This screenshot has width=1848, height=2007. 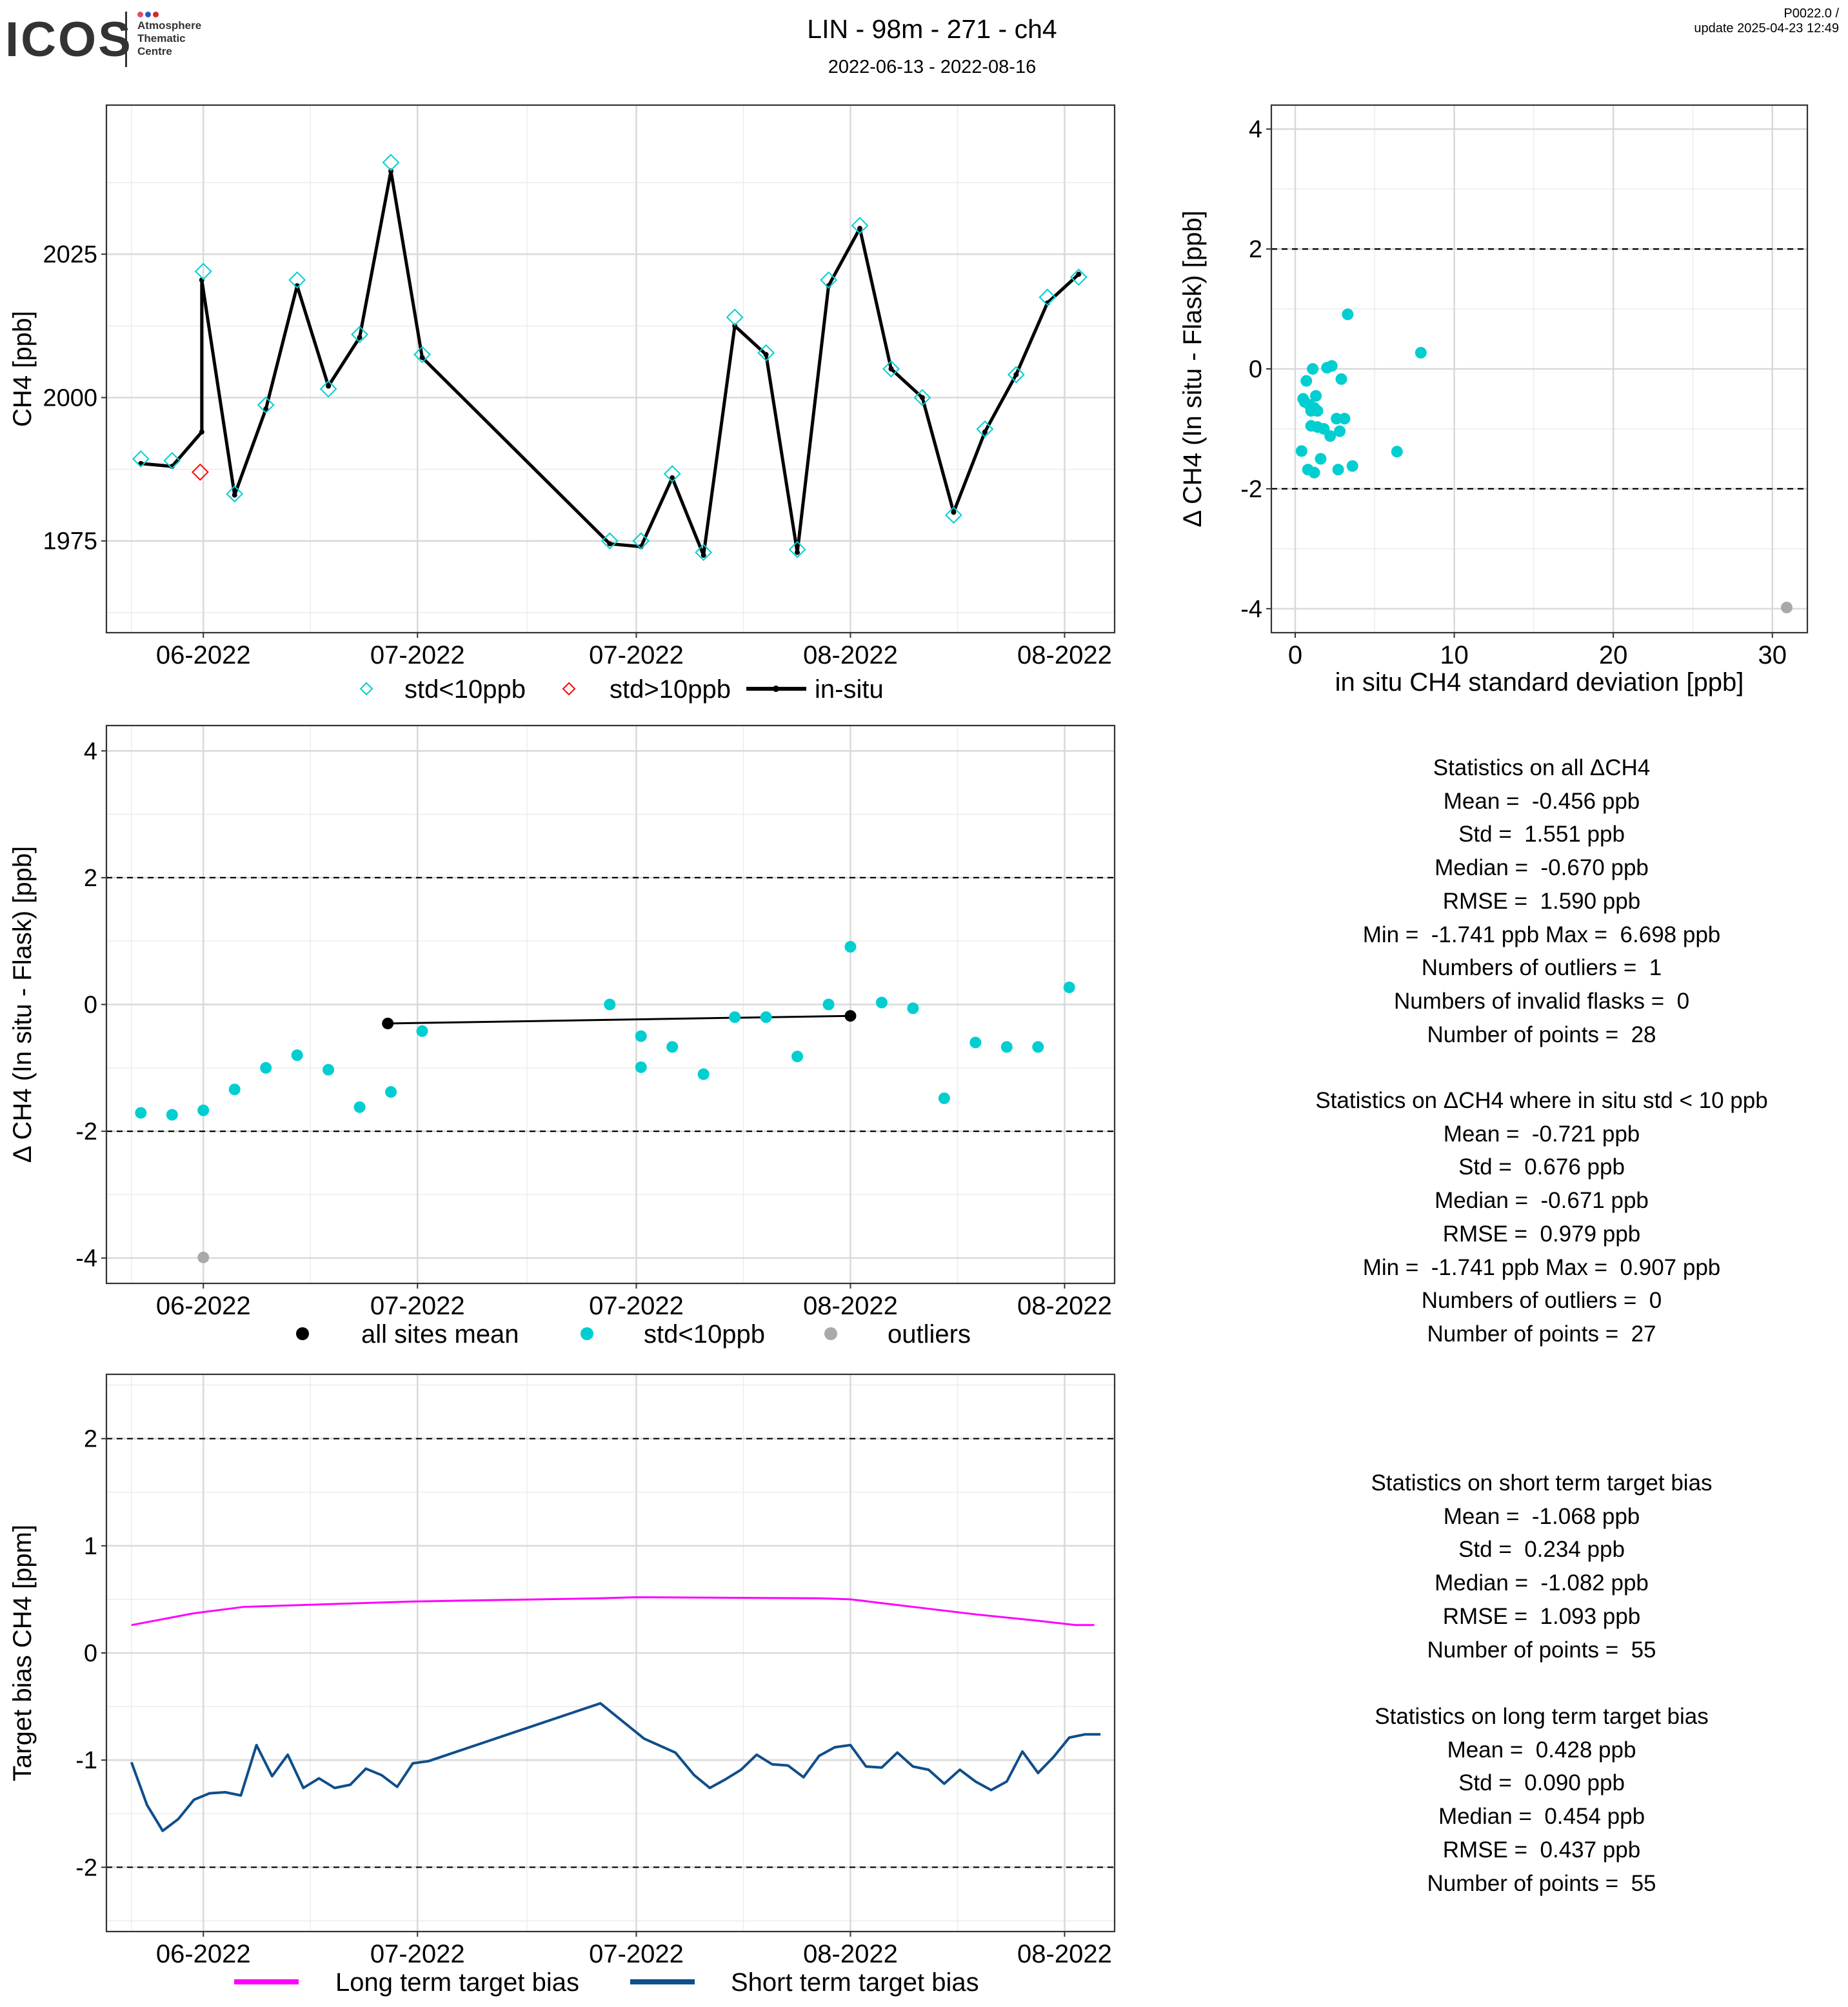 I want to click on timeseries-ytick-label: 1975, so click(x=70, y=541).